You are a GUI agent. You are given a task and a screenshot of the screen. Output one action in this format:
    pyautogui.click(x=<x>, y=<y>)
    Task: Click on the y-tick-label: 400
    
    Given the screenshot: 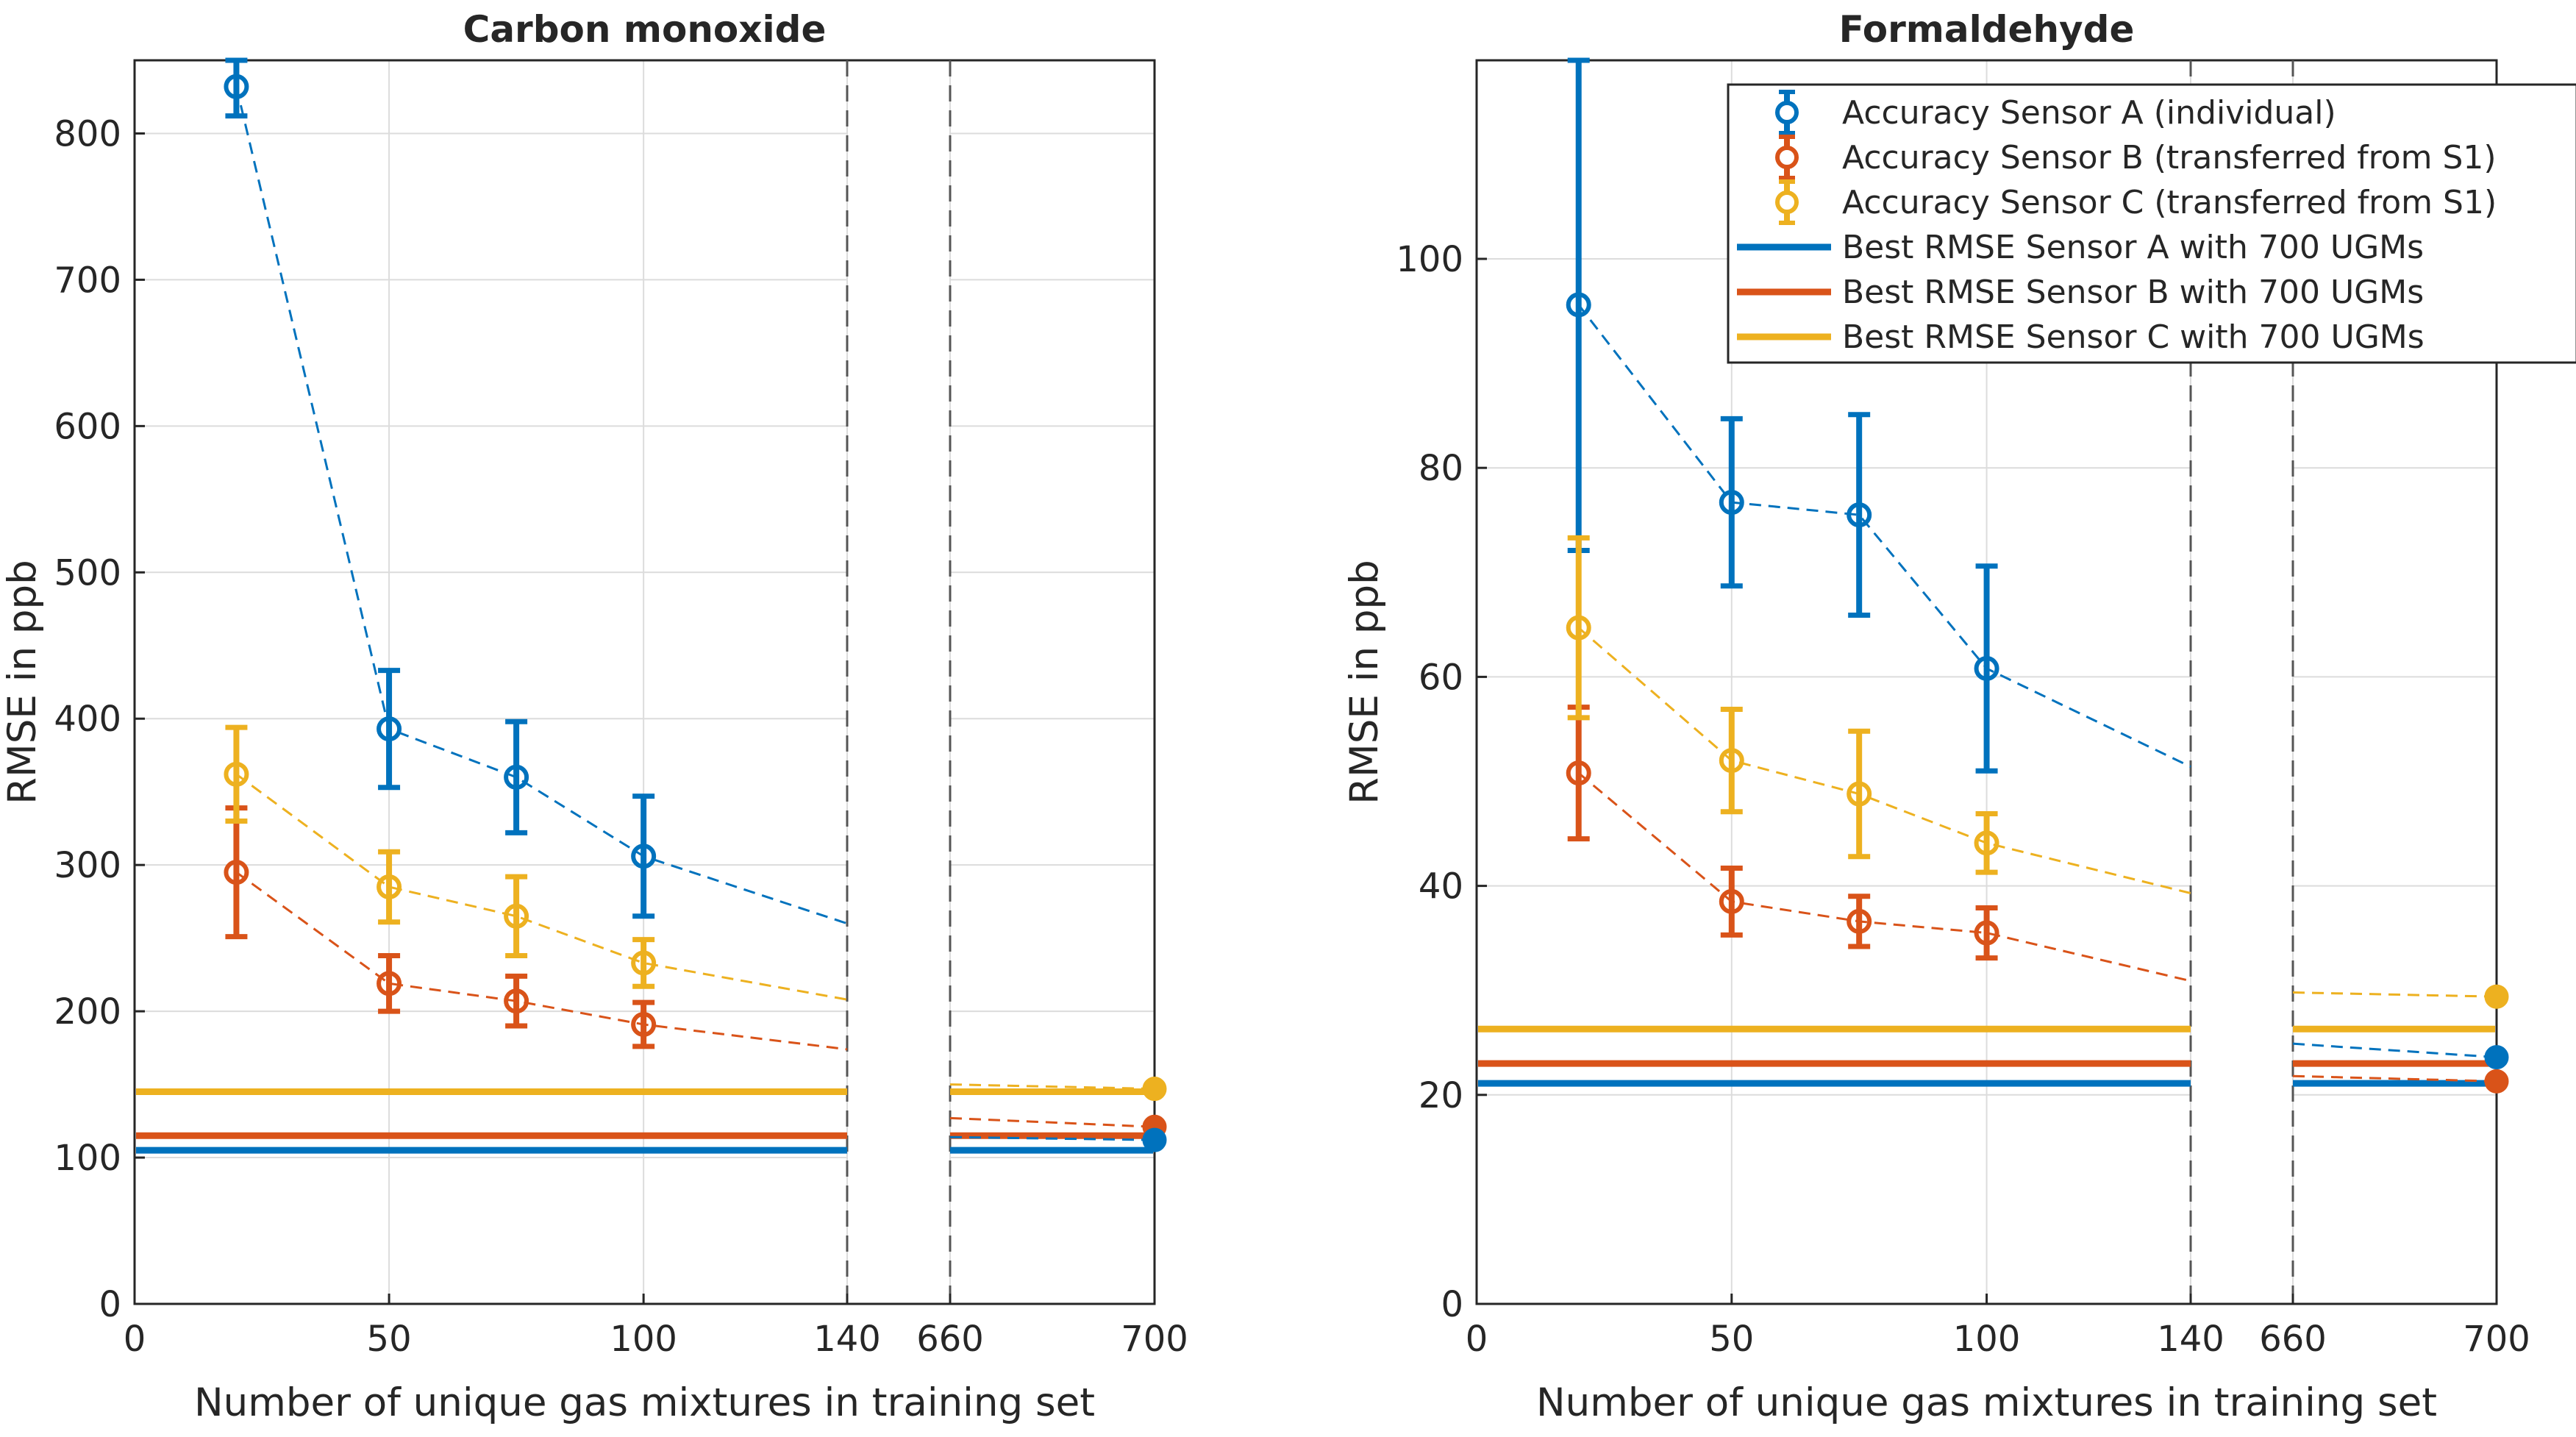 What is the action you would take?
    pyautogui.click(x=87, y=719)
    